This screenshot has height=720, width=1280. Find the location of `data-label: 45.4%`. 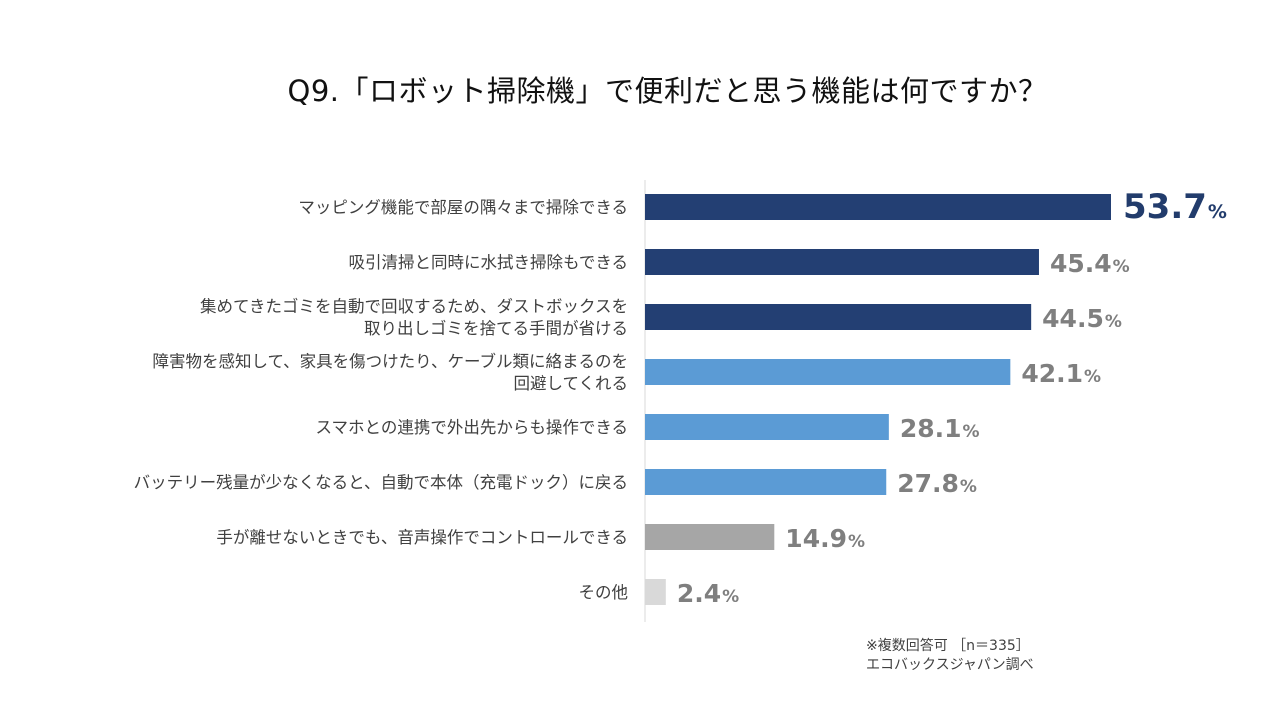

data-label: 45.4% is located at coordinates (1090, 263).